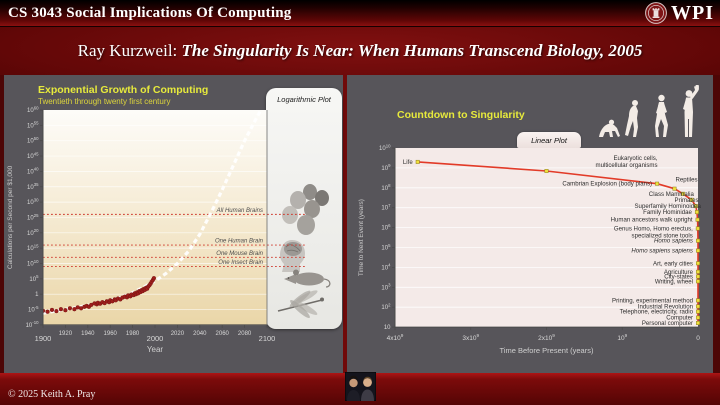 The width and height of the screenshot is (720, 405). Describe the element at coordinates (386, 287) in the screenshot. I see `svg-text: 10³` at that location.